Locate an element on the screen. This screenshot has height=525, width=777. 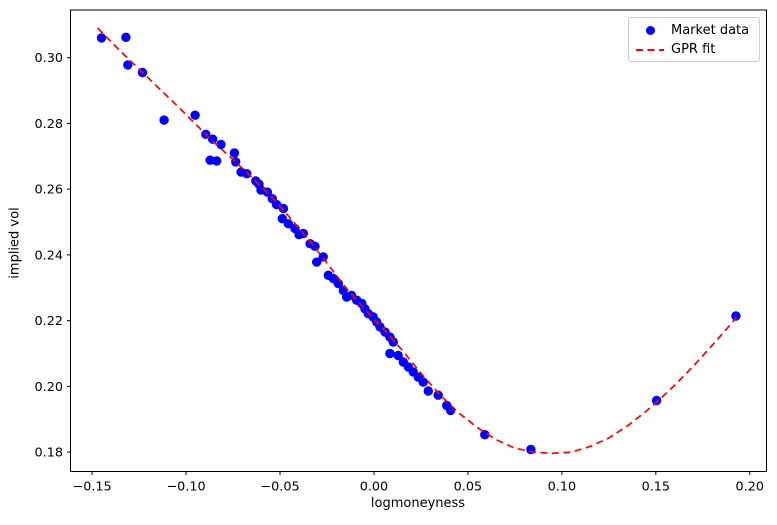
y-tick-label: 0.30 is located at coordinates (49, 58).